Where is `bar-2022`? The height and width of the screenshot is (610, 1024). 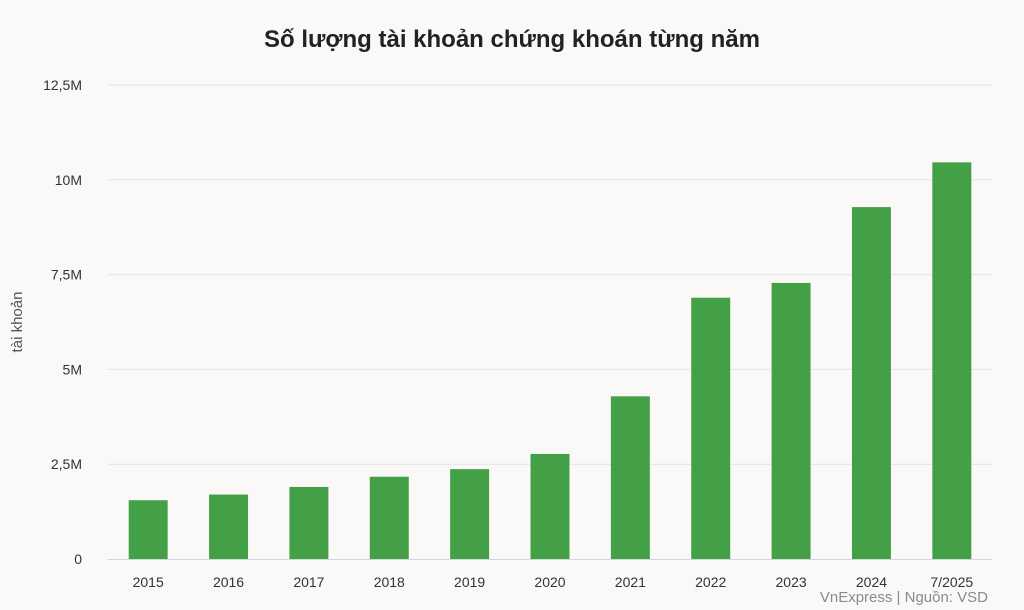 bar-2022 is located at coordinates (711, 428).